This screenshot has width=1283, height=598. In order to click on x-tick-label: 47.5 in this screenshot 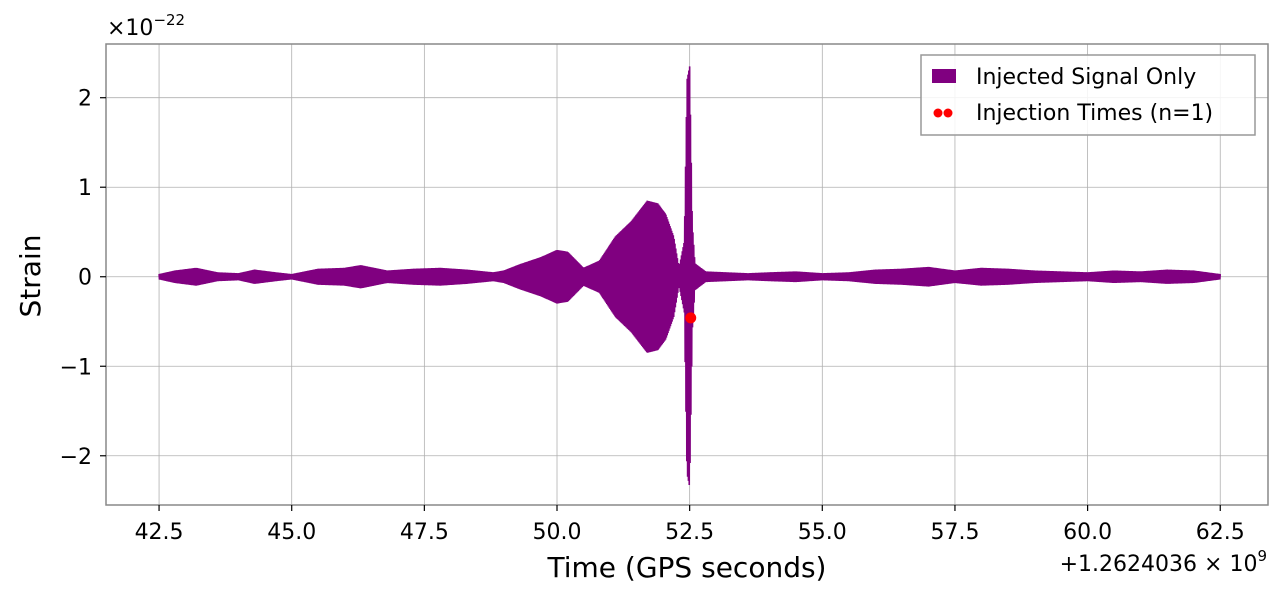, I will do `click(424, 532)`.